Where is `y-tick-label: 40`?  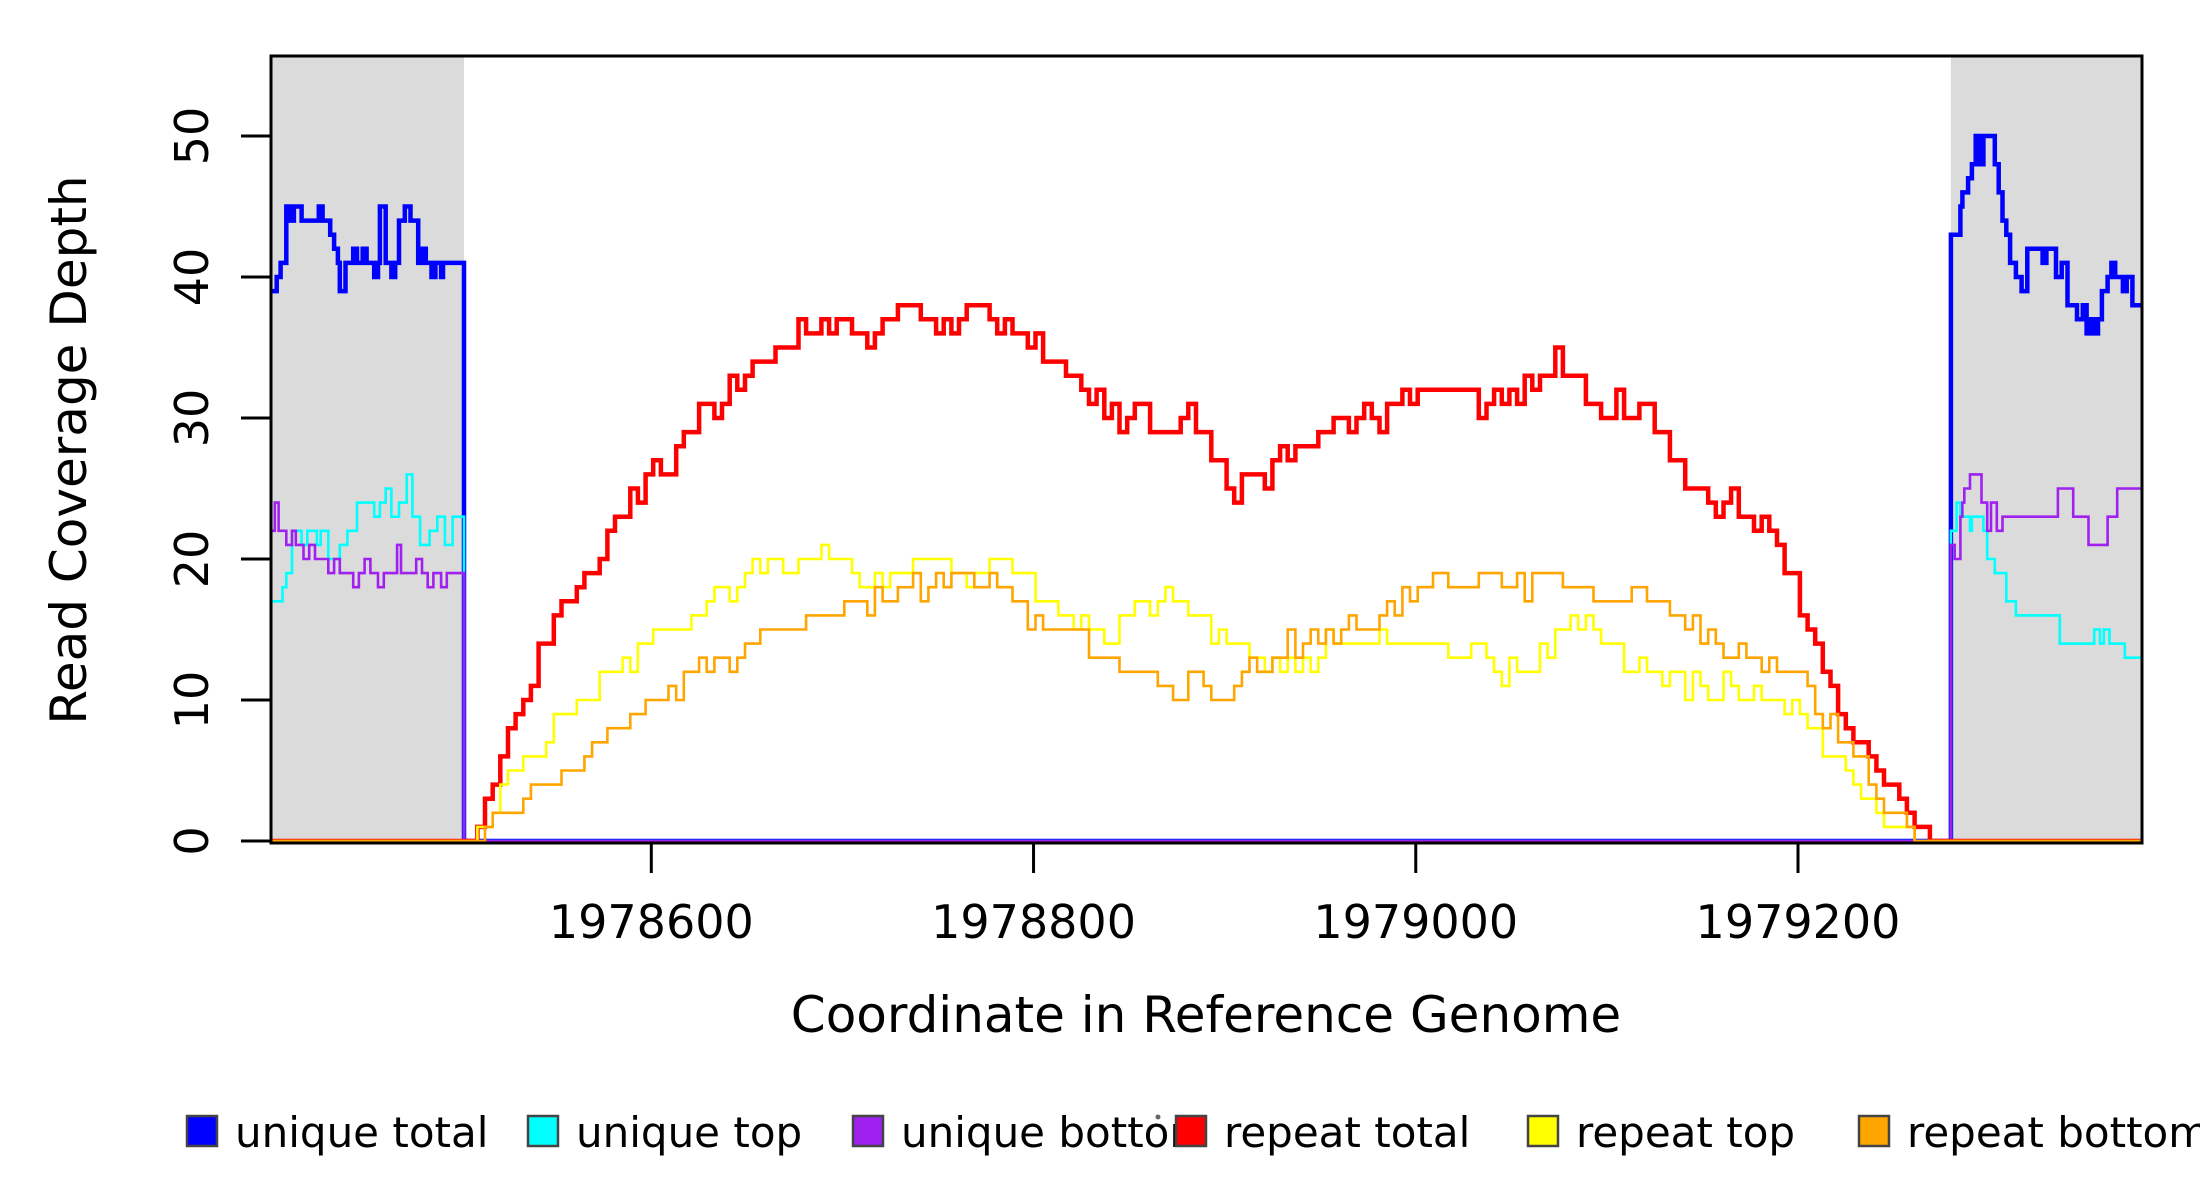 y-tick-label: 40 is located at coordinates (192, 277).